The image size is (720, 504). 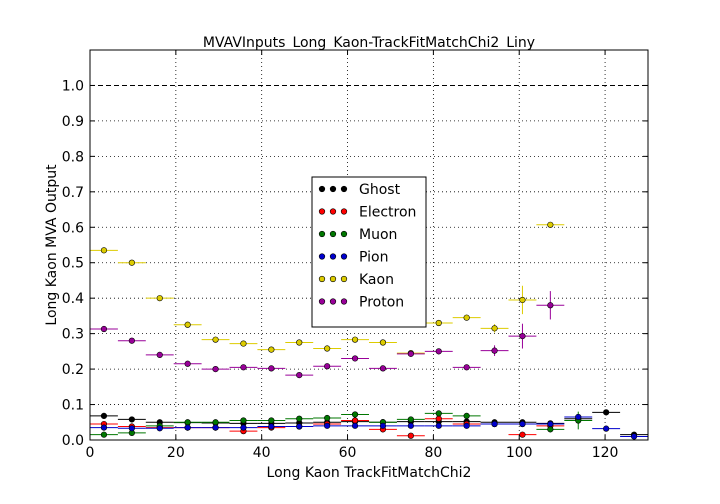 I want to click on legend-label: Proton, so click(x=381, y=303).